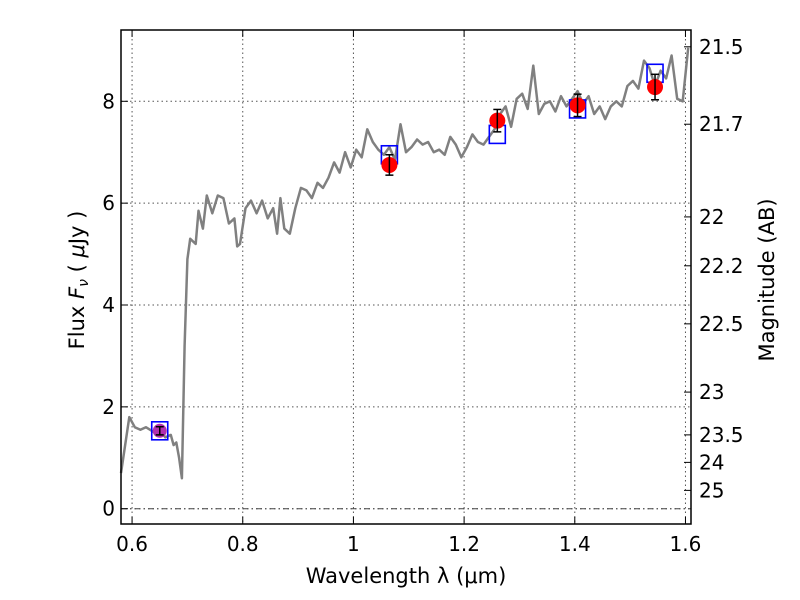 The height and width of the screenshot is (600, 800). What do you see at coordinates (686, 544) in the screenshot?
I see `x-tick-label: 1.6` at bounding box center [686, 544].